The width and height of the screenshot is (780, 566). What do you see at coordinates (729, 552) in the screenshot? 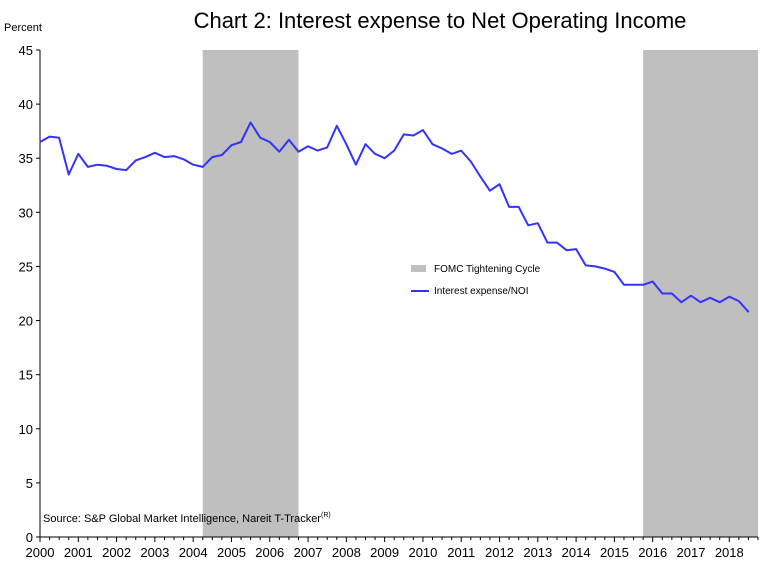
I see `x-tick-label: 2018` at bounding box center [729, 552].